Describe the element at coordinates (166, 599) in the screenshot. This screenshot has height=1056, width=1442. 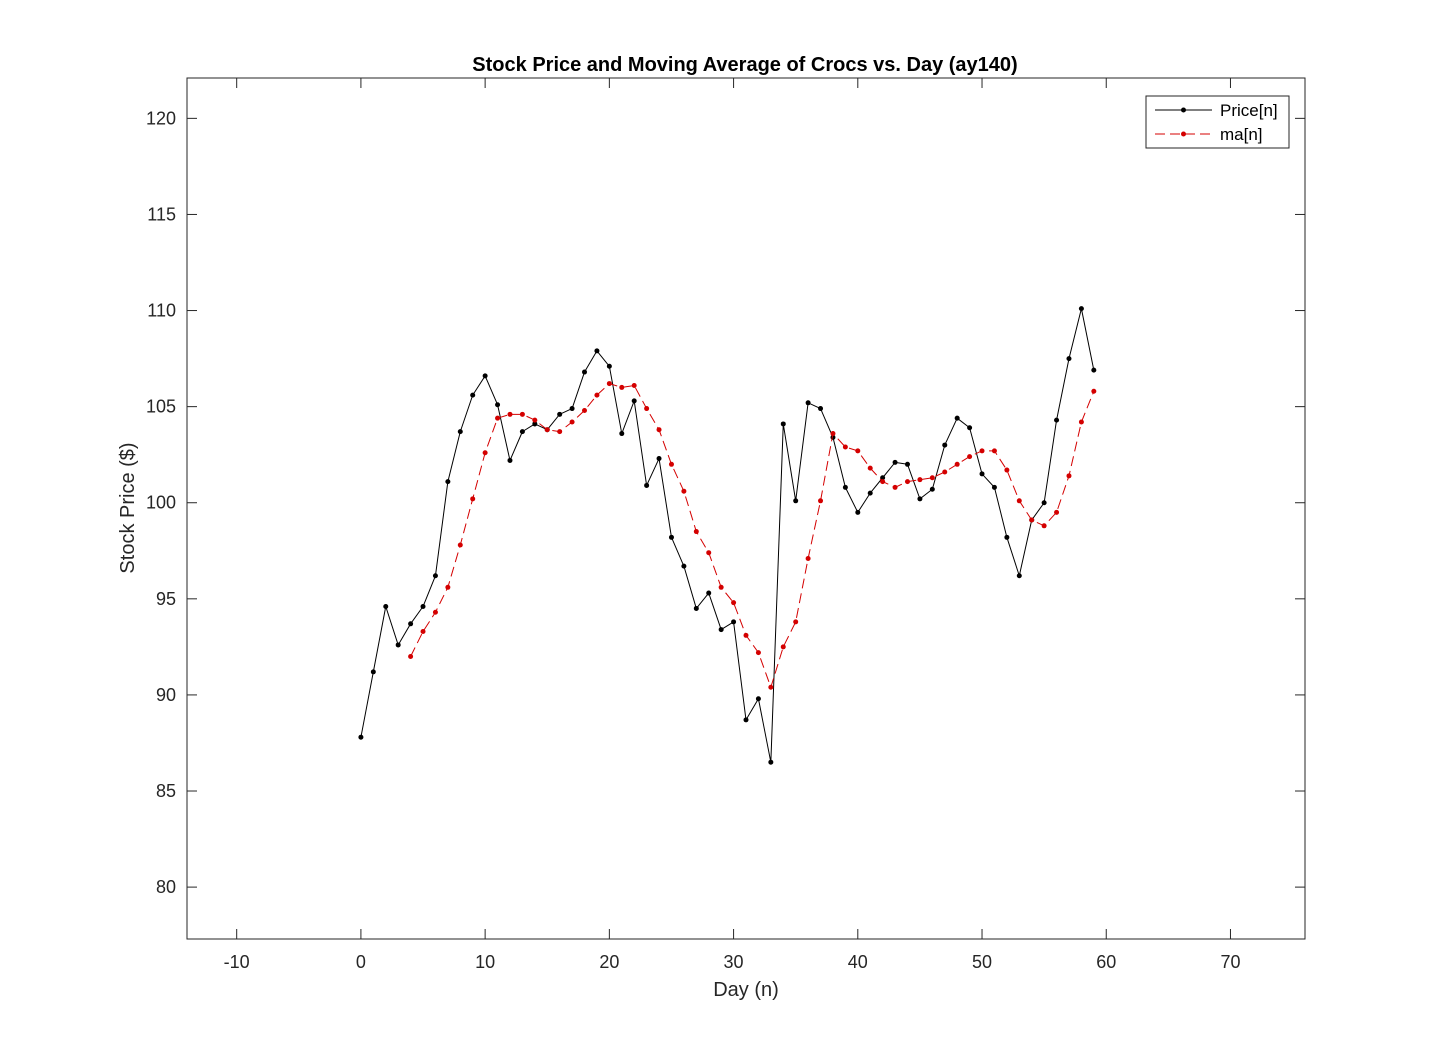
I see `y-tick-label: 95` at that location.